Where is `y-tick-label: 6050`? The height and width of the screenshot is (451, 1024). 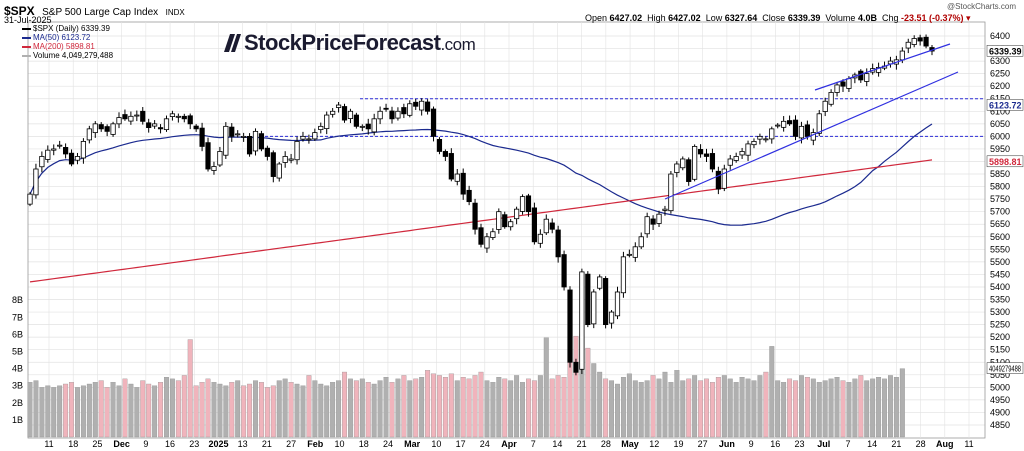
y-tick-label: 6050 is located at coordinates (1000, 124).